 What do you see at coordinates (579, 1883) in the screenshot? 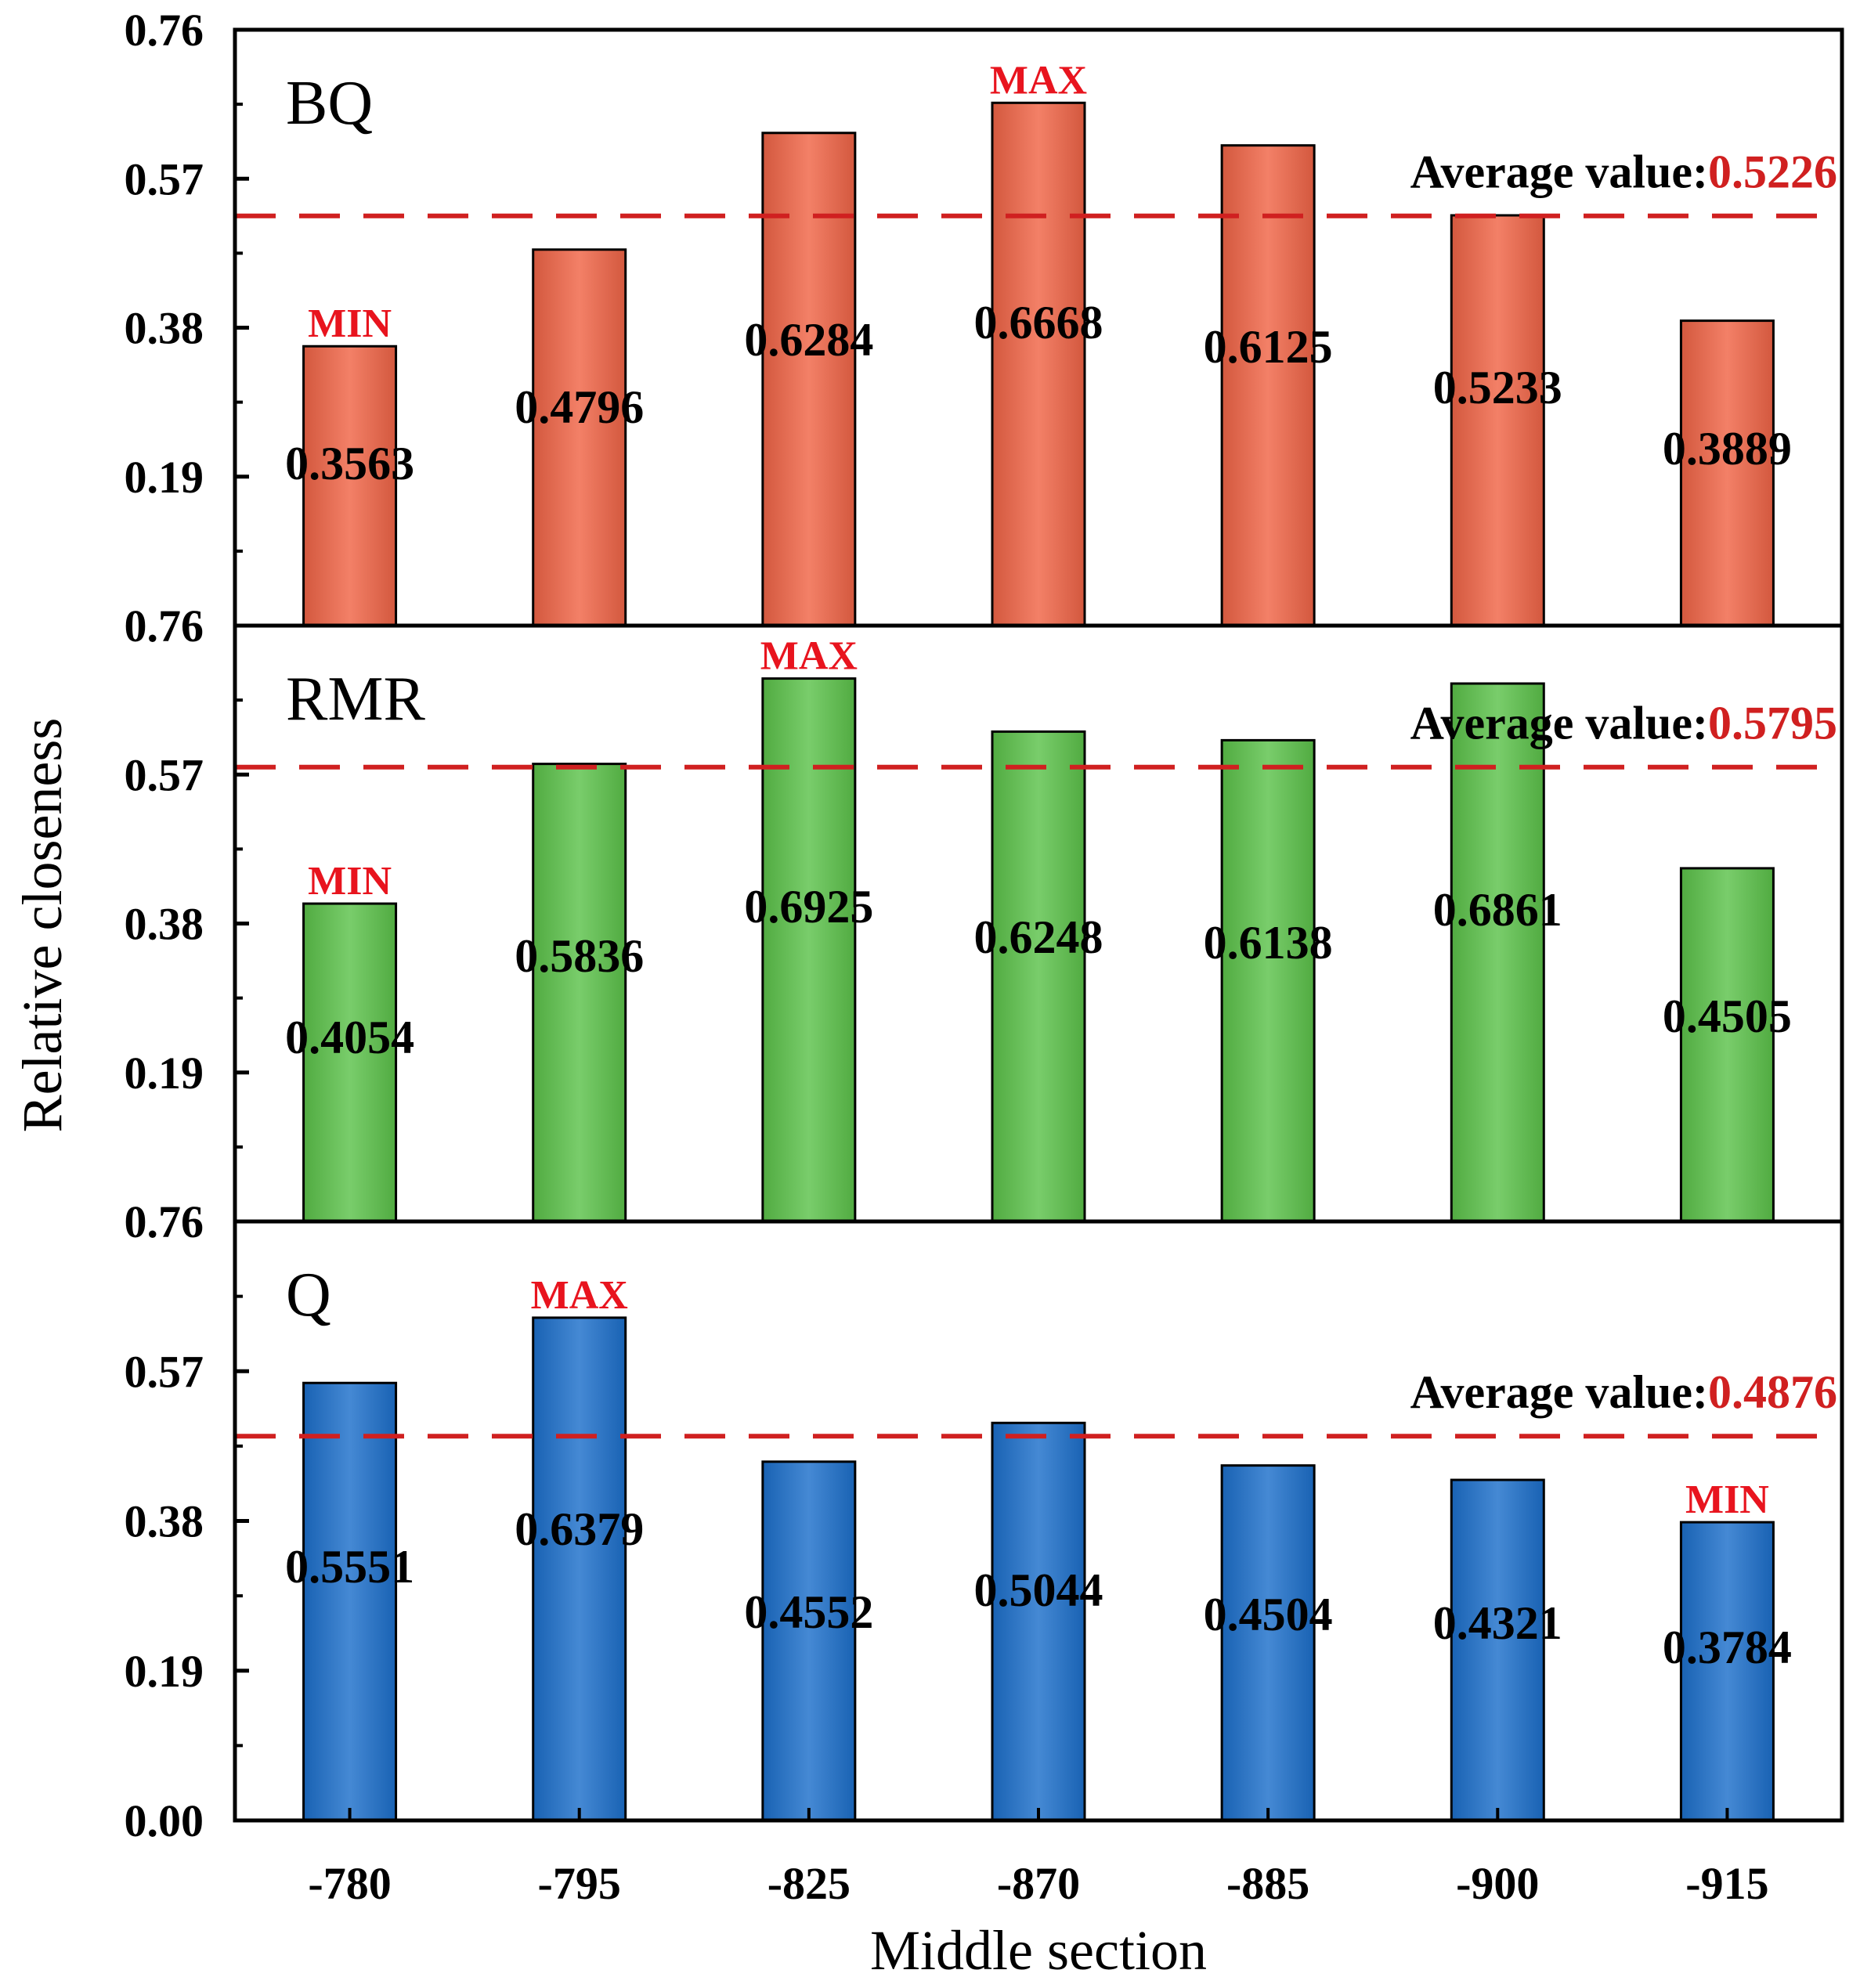
I see `x-tick-label-795: -795` at bounding box center [579, 1883].